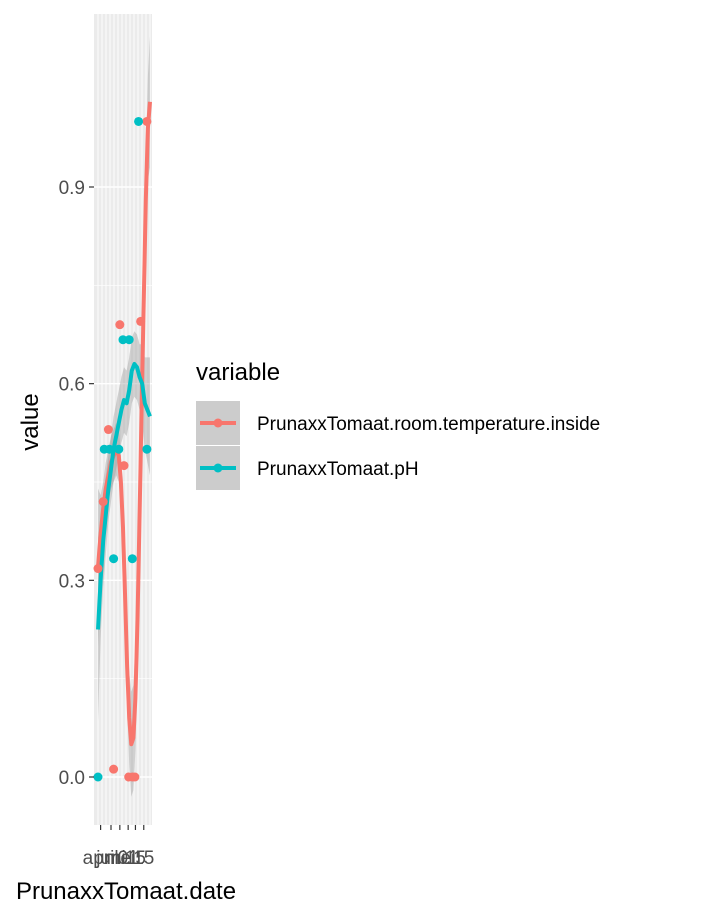 This screenshot has width=720, height=921. I want to click on legend-entry-label: PrunaxxTomaat.pH, so click(338, 469).